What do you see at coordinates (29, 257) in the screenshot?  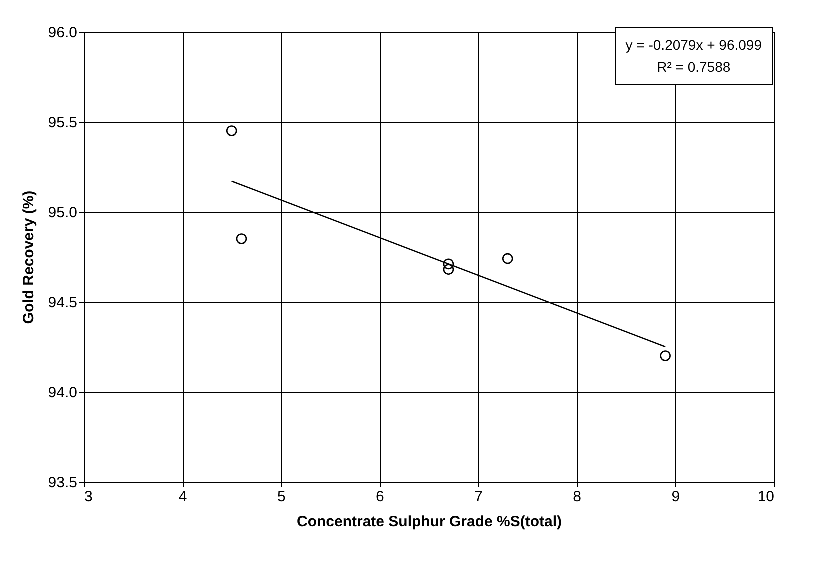 I see `y-axis-title: Gold Recovery (%)` at bounding box center [29, 257].